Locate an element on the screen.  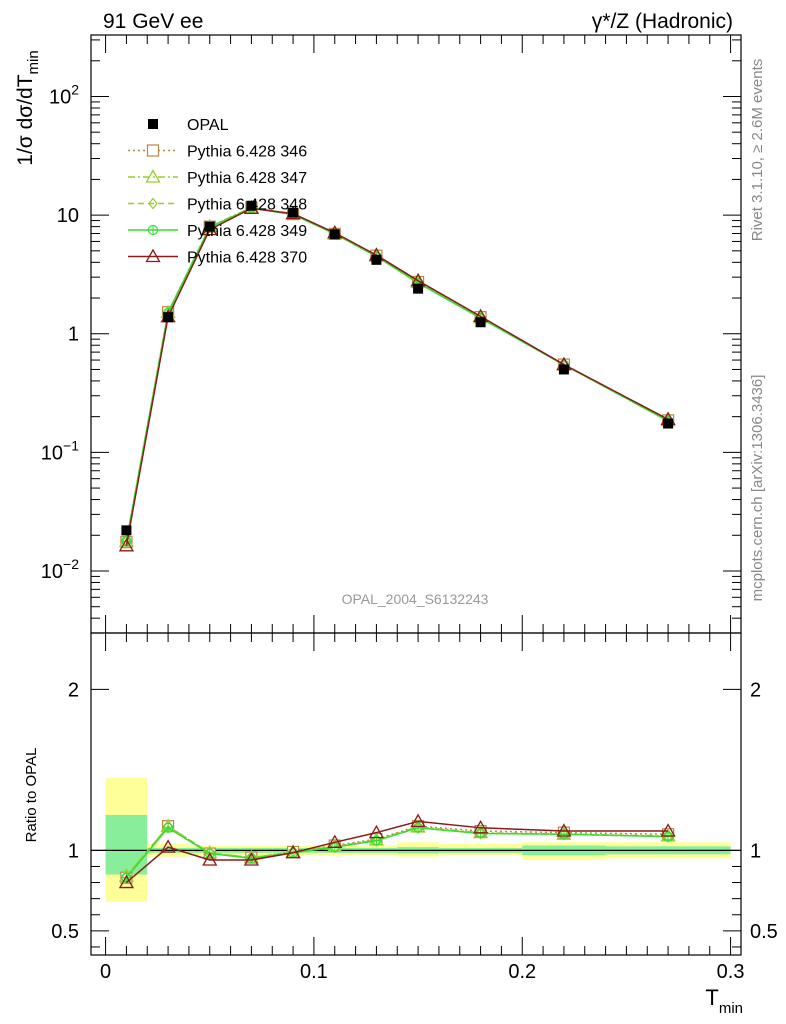
main-y-axis-label-main: 1/σ dσ/dT is located at coordinates (25, 119).